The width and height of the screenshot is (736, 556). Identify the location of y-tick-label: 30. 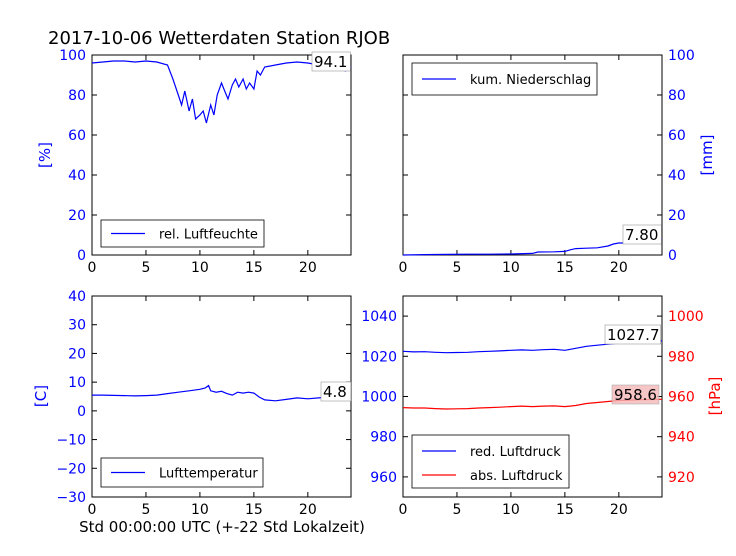
(77, 326).